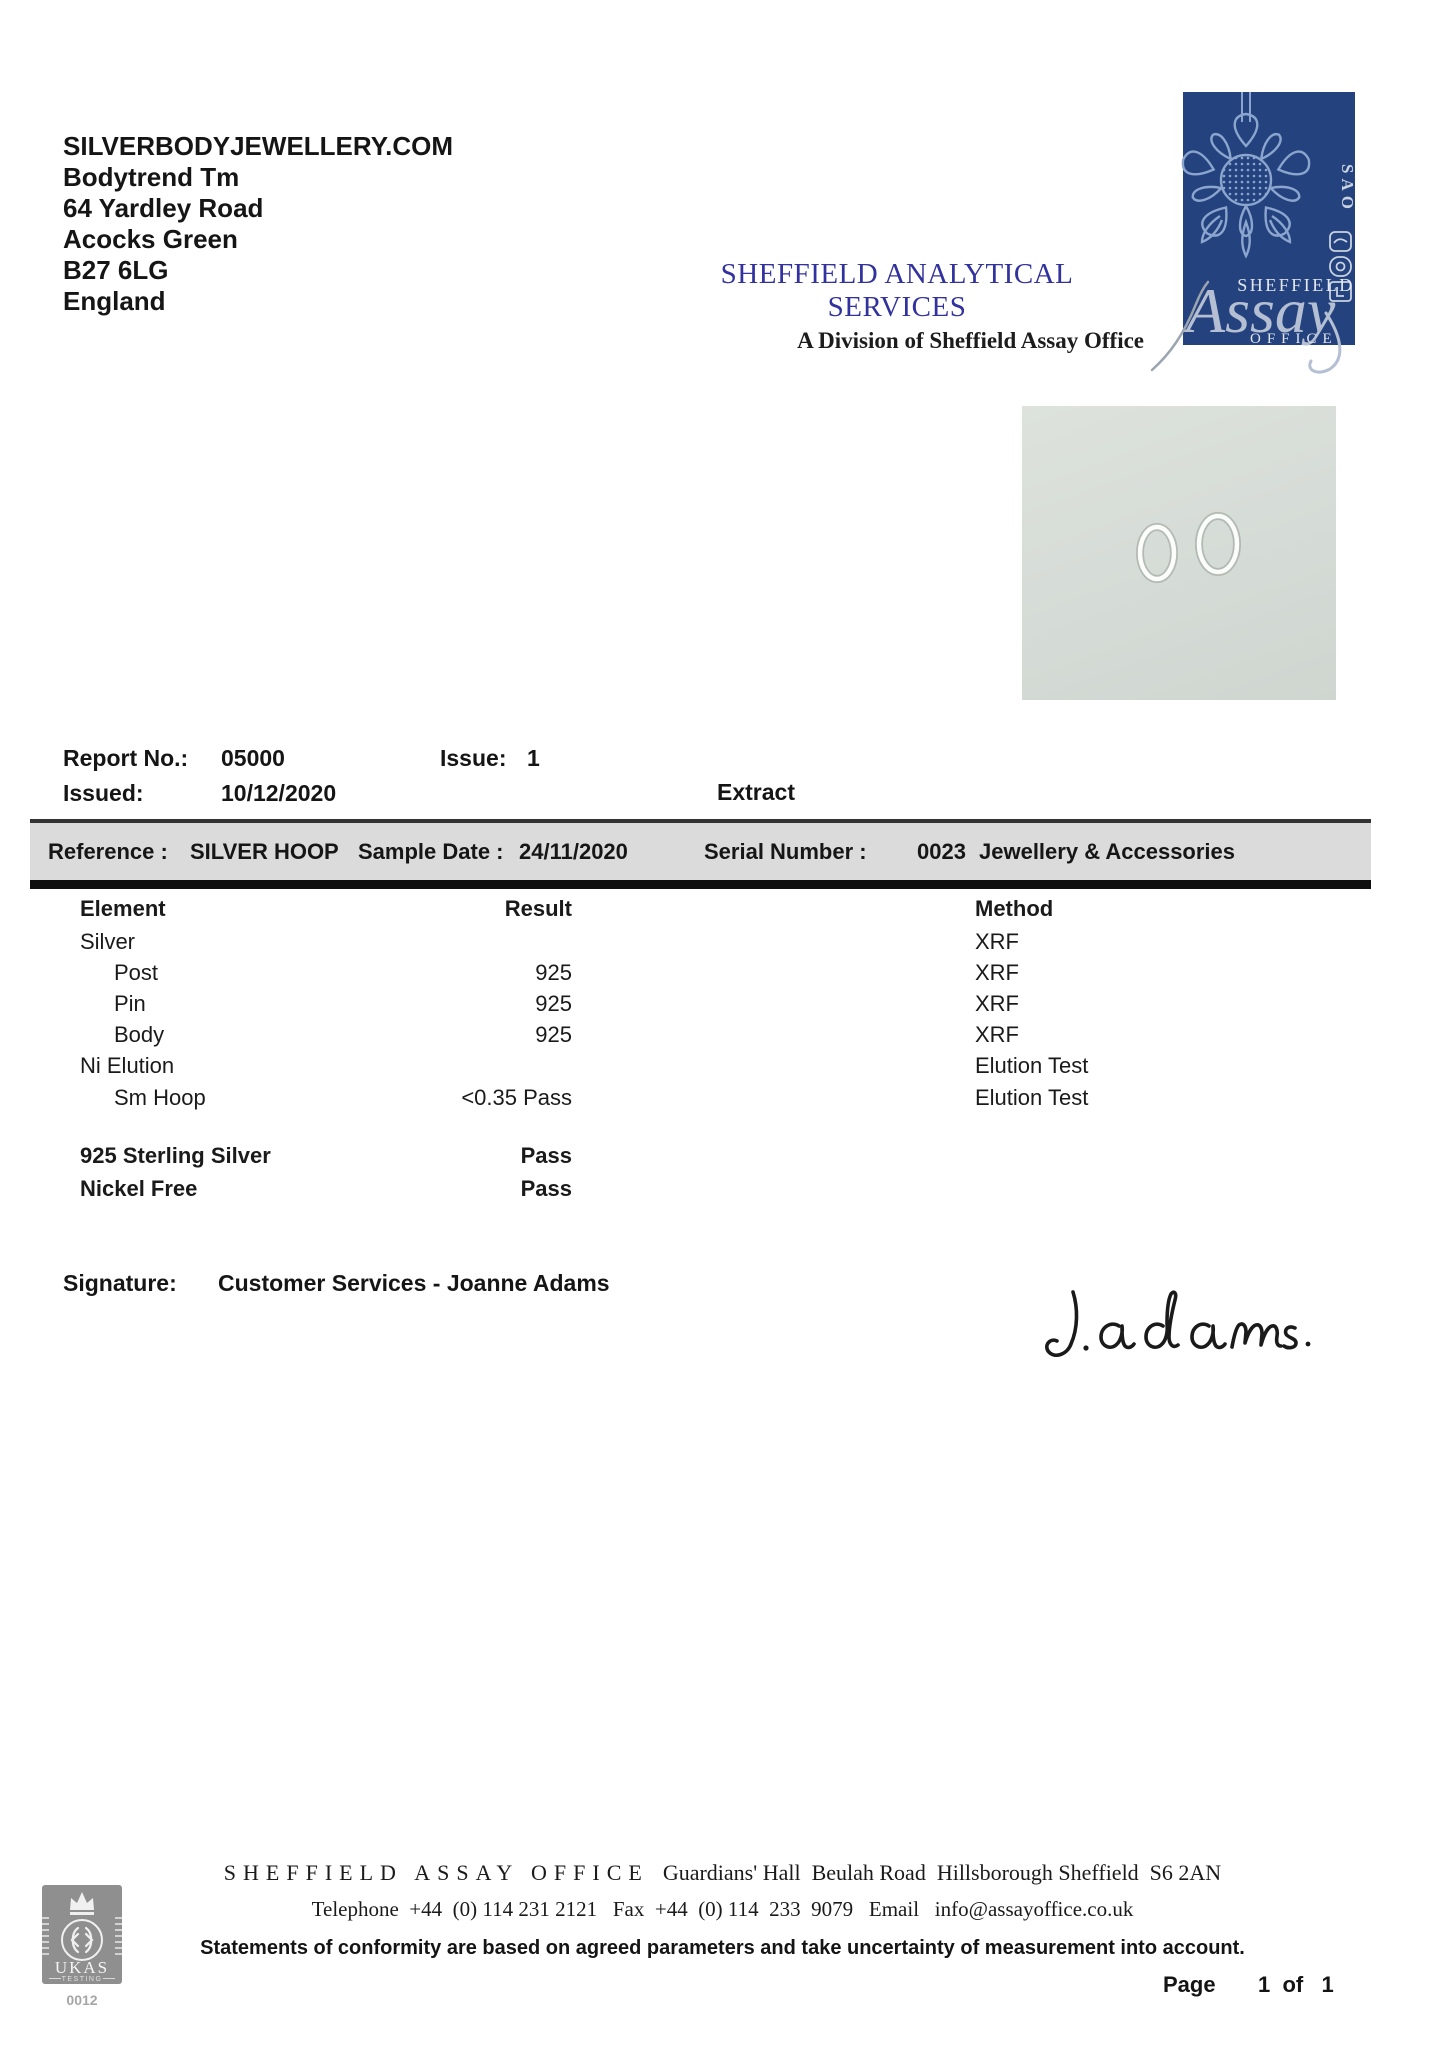 This screenshot has width=1445, height=2046. Describe the element at coordinates (126, 758) in the screenshot. I see `report-no-label: Report No.:` at that location.